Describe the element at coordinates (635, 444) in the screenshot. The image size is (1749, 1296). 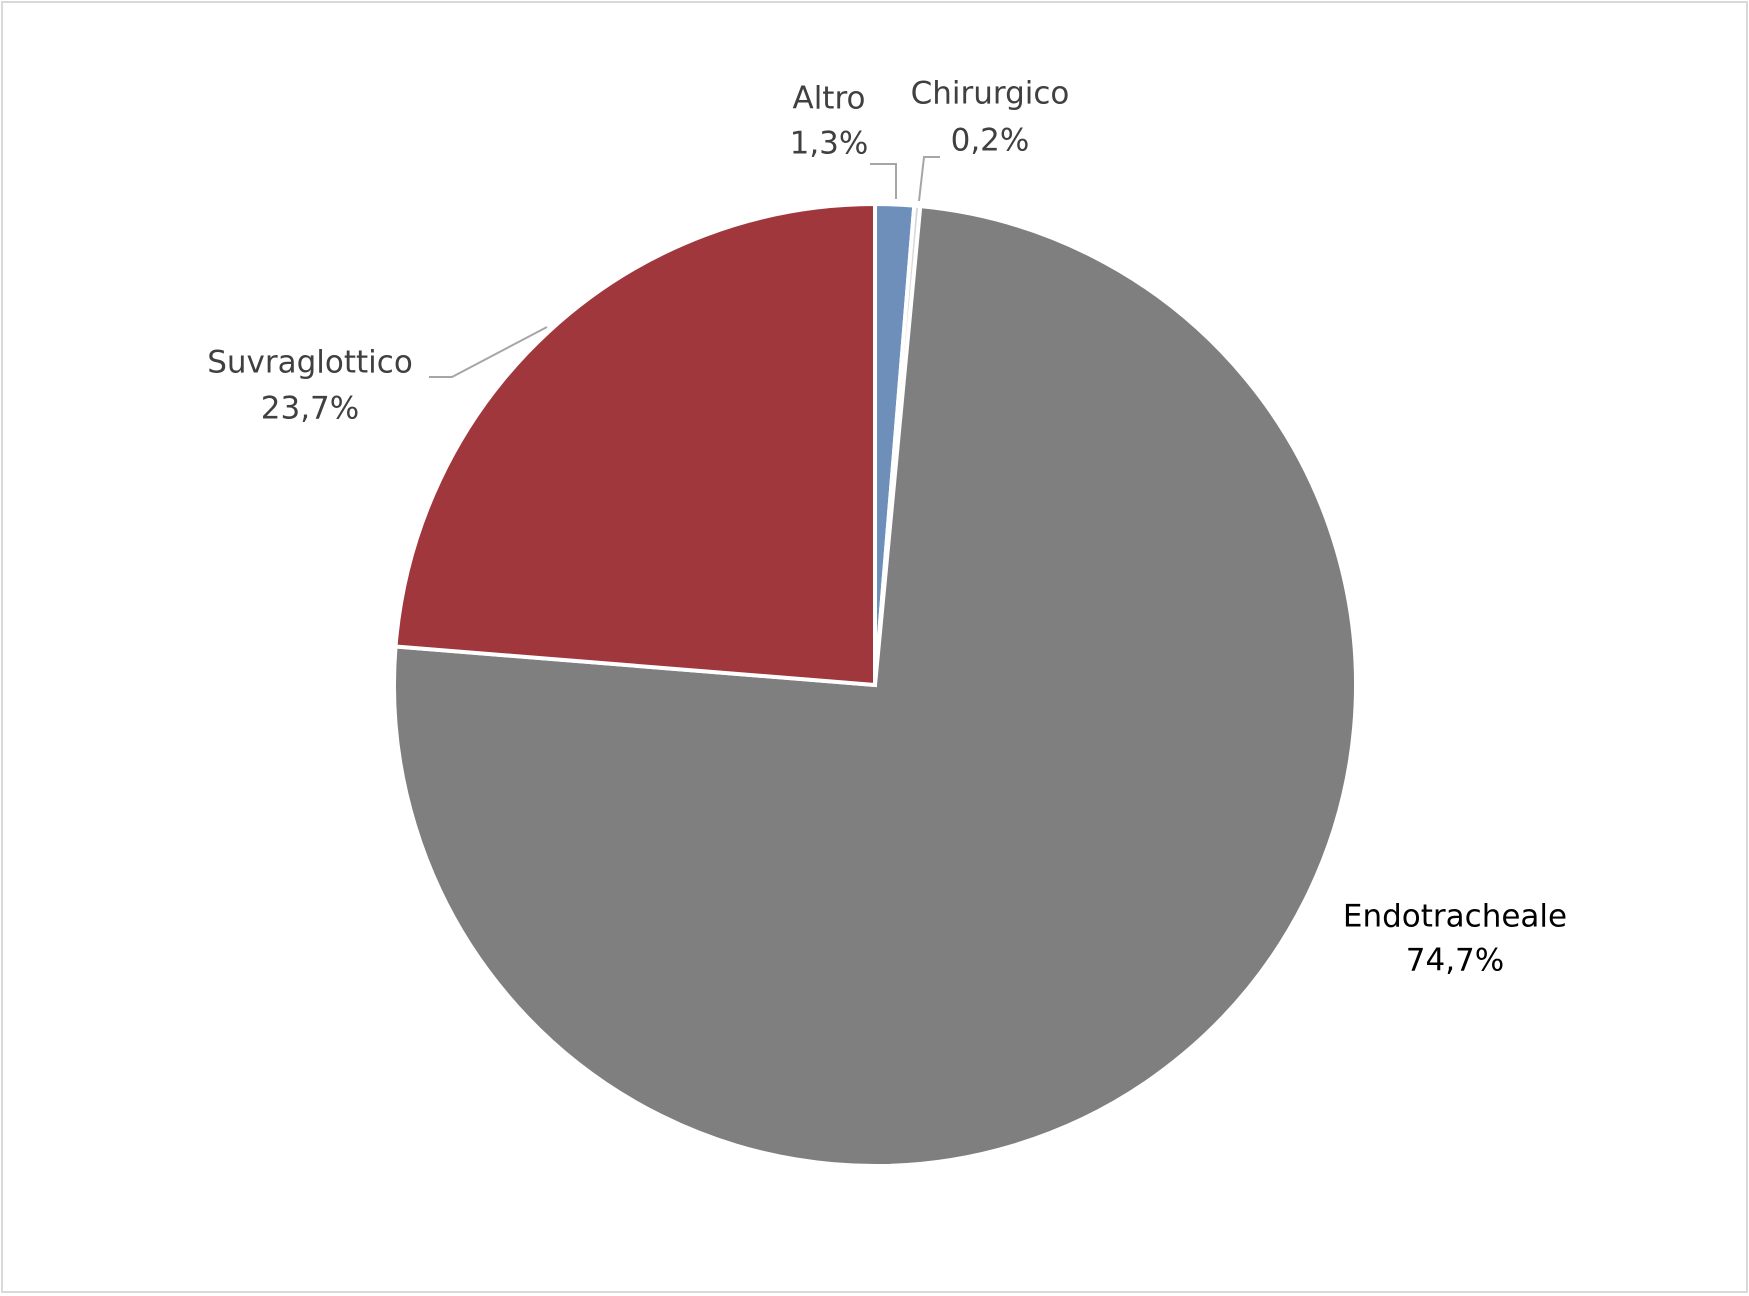
I see `pie-slice` at that location.